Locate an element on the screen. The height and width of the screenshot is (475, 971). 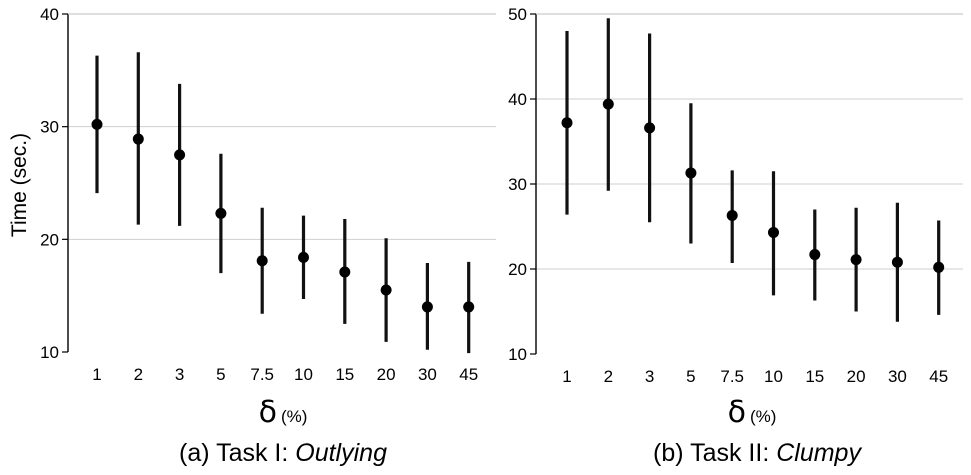
data-points is located at coordinates (753, 185).